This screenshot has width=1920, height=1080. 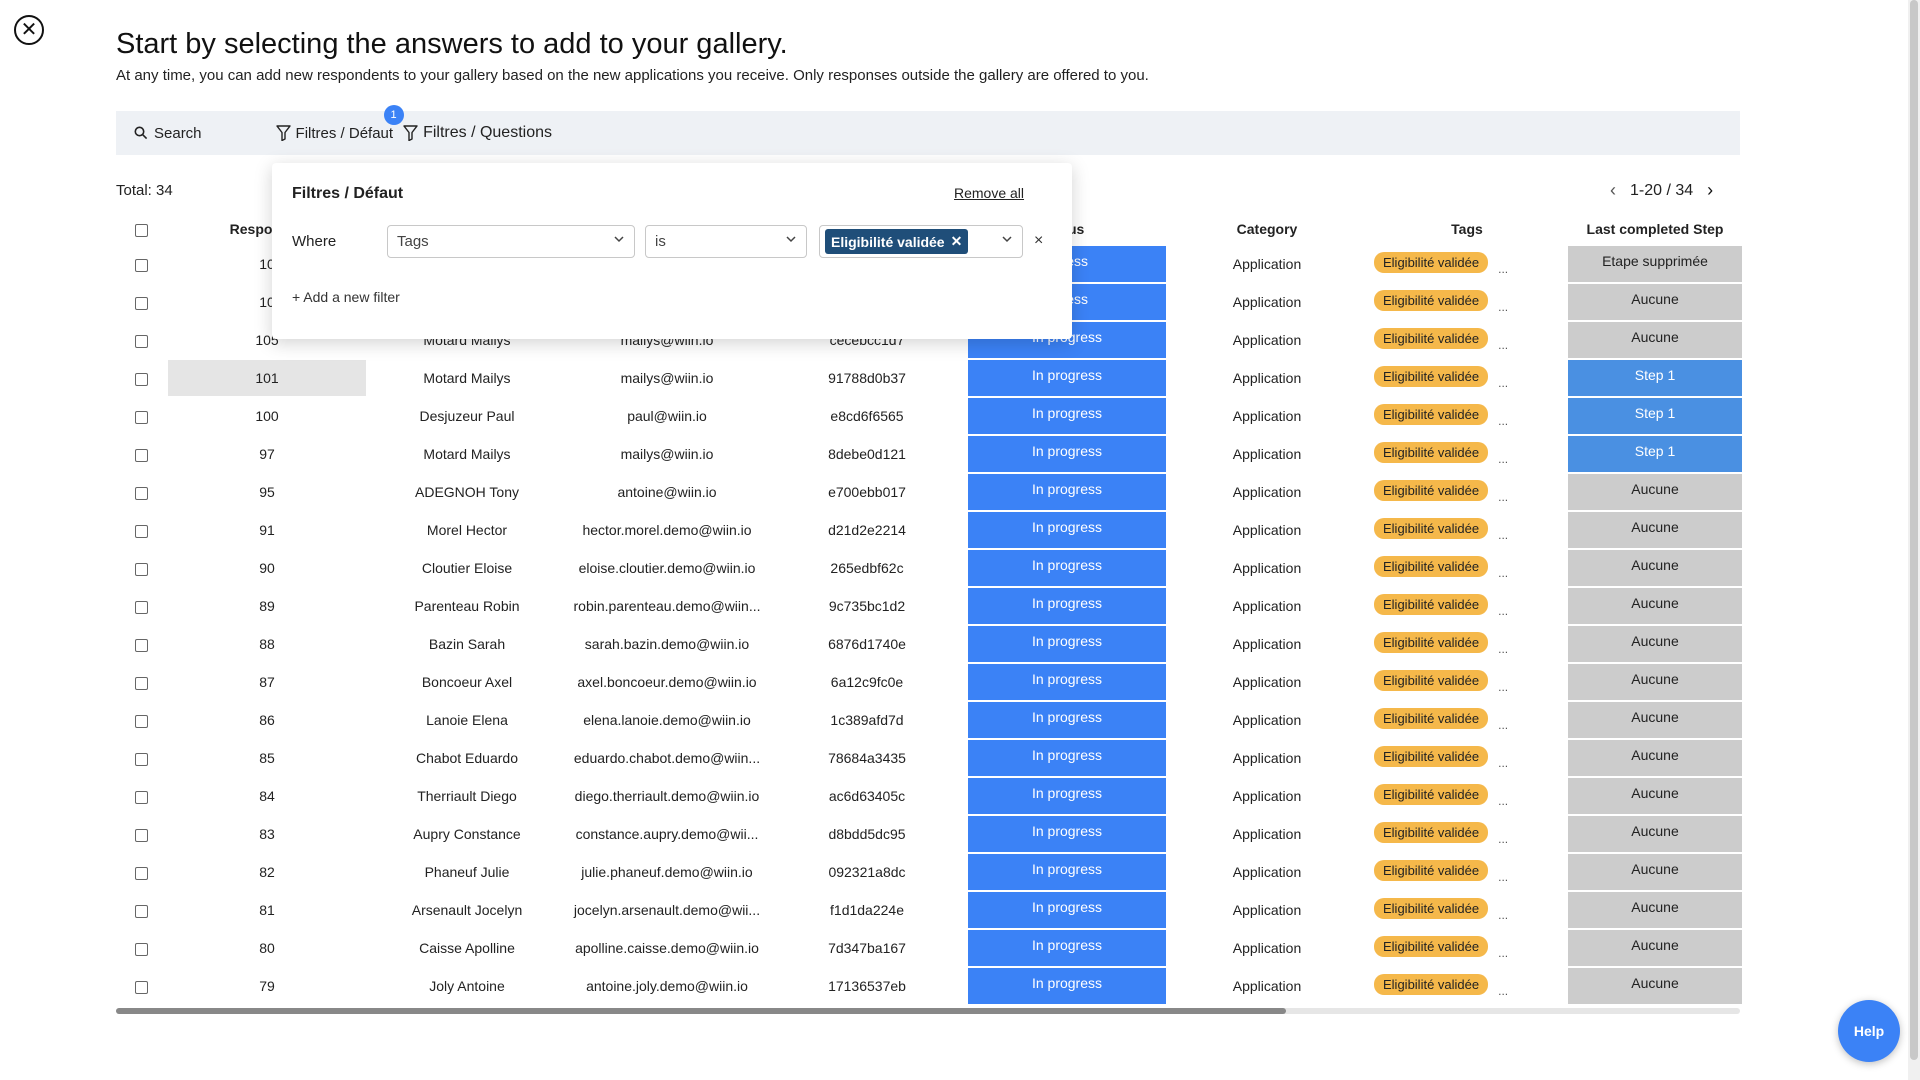 What do you see at coordinates (1869, 1031) in the screenshot?
I see `help-button: Help` at bounding box center [1869, 1031].